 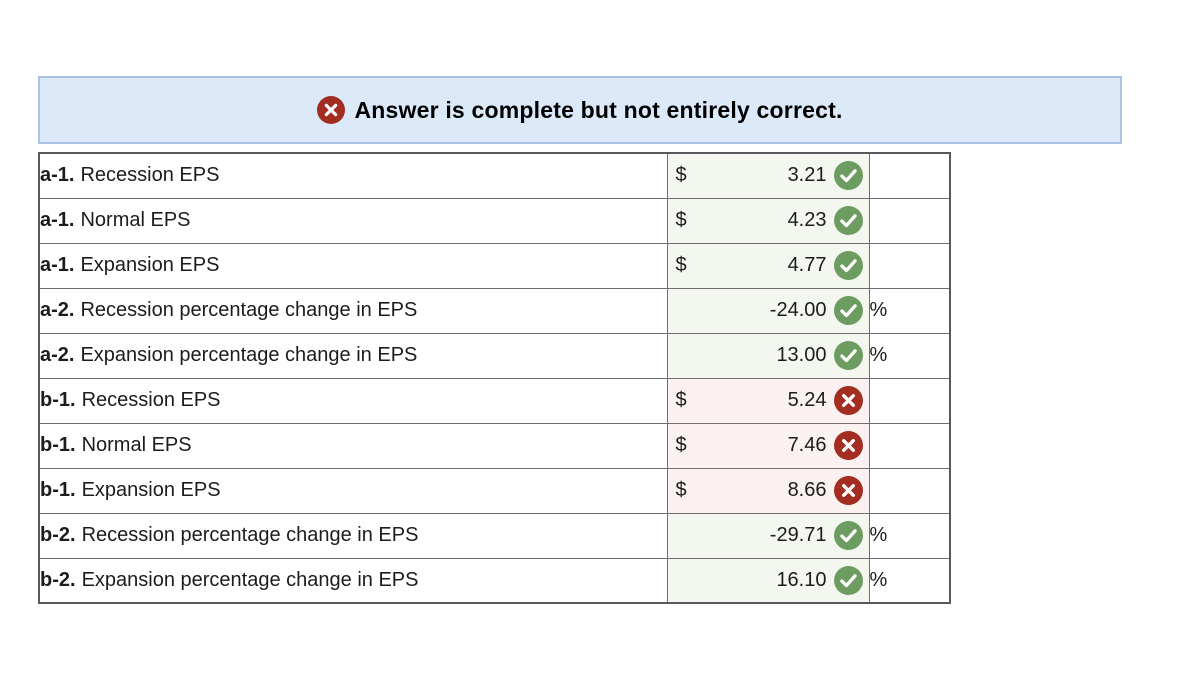 I want to click on answer-value: 4.23, so click(x=807, y=220).